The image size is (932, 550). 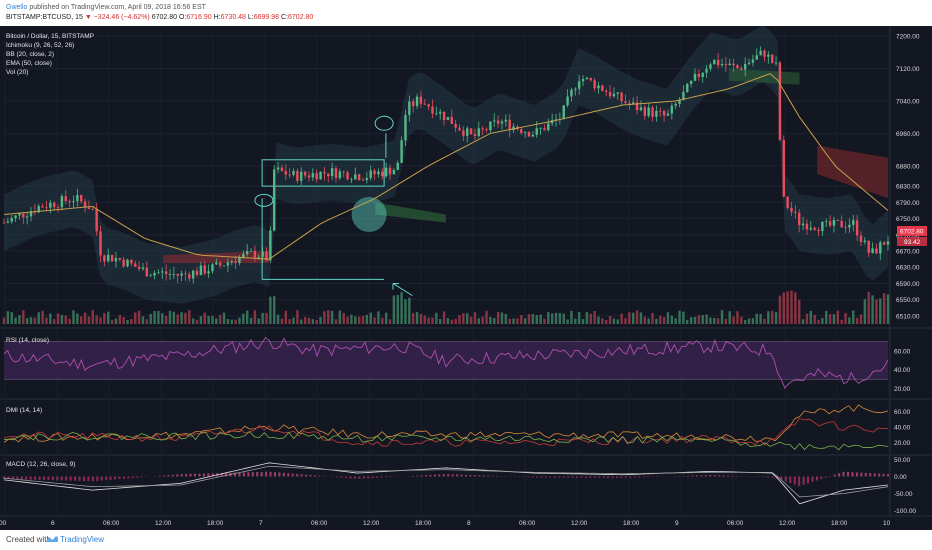 I want to click on author-link: Gwello, so click(x=17, y=7).